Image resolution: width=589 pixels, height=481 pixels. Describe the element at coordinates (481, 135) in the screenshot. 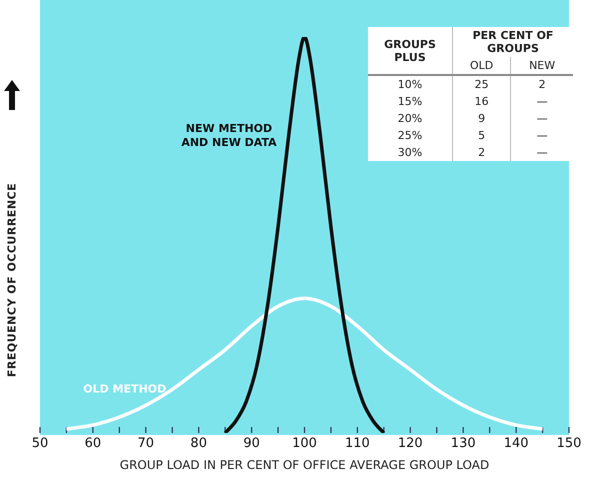

I see `annotation: 5` at that location.